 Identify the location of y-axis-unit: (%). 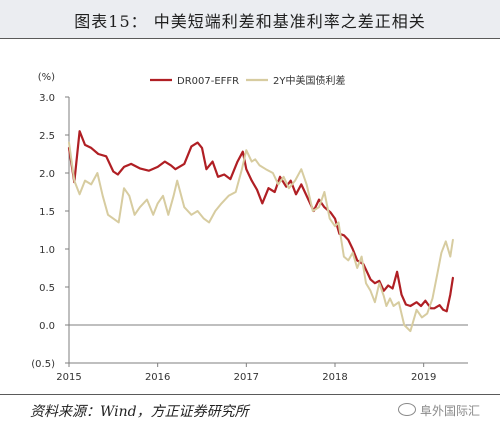
(46, 77).